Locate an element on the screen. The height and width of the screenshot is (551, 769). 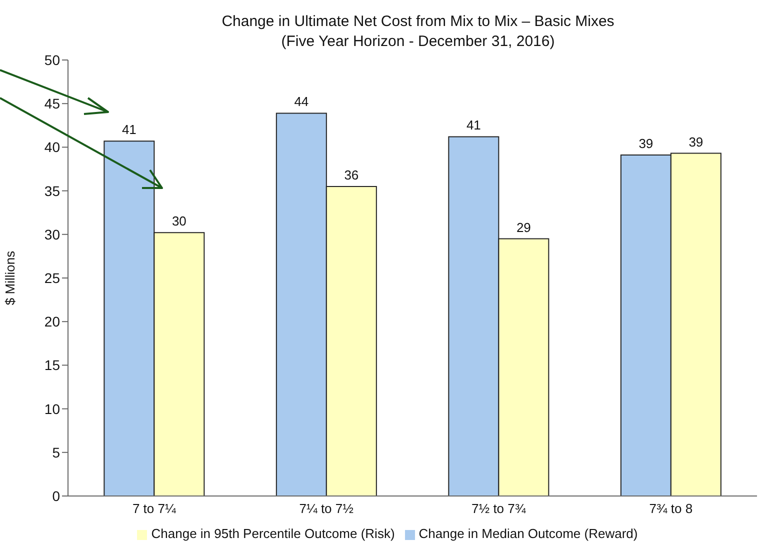
x-tick-label: 7½ to 7¾ is located at coordinates (499, 508).